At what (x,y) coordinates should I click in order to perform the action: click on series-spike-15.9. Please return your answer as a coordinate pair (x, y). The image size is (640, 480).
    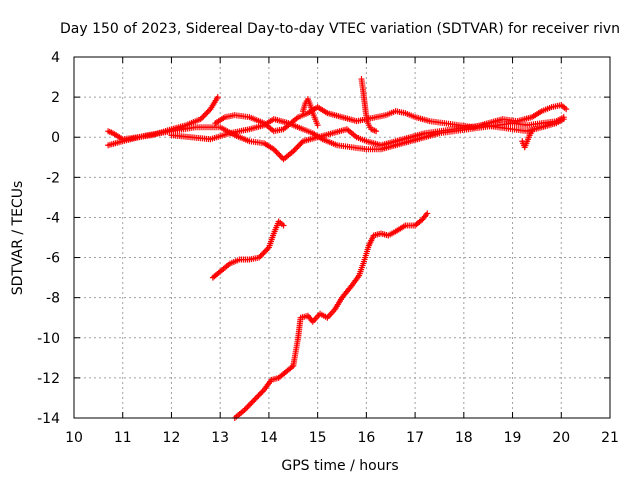
    Looking at the image, I should click on (369, 105).